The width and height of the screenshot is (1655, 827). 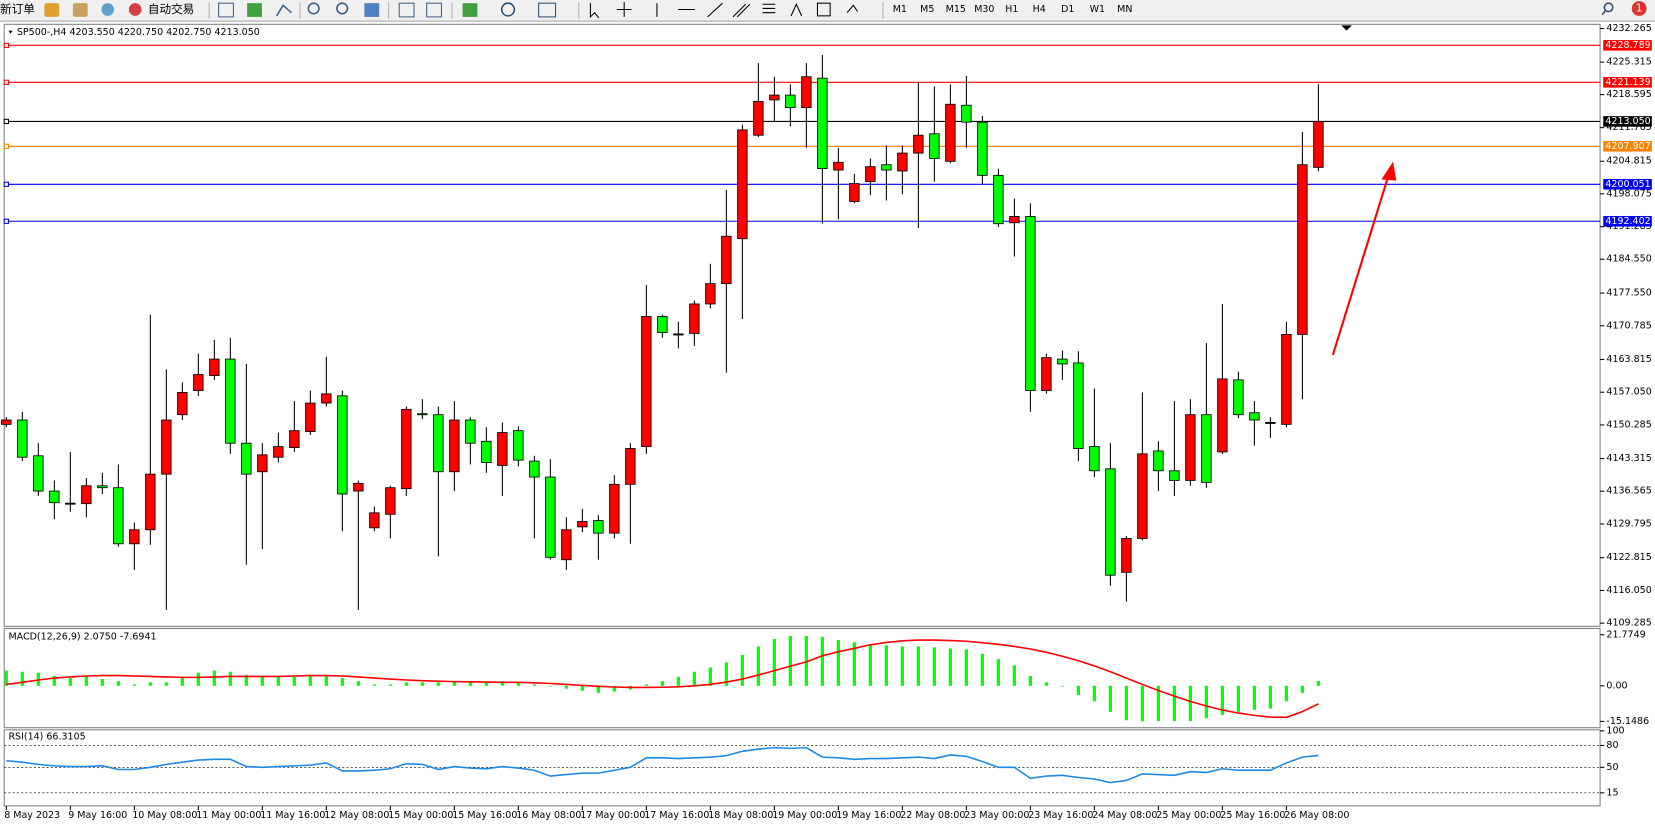 I want to click on y-tick-label: 100, so click(x=1615, y=730).